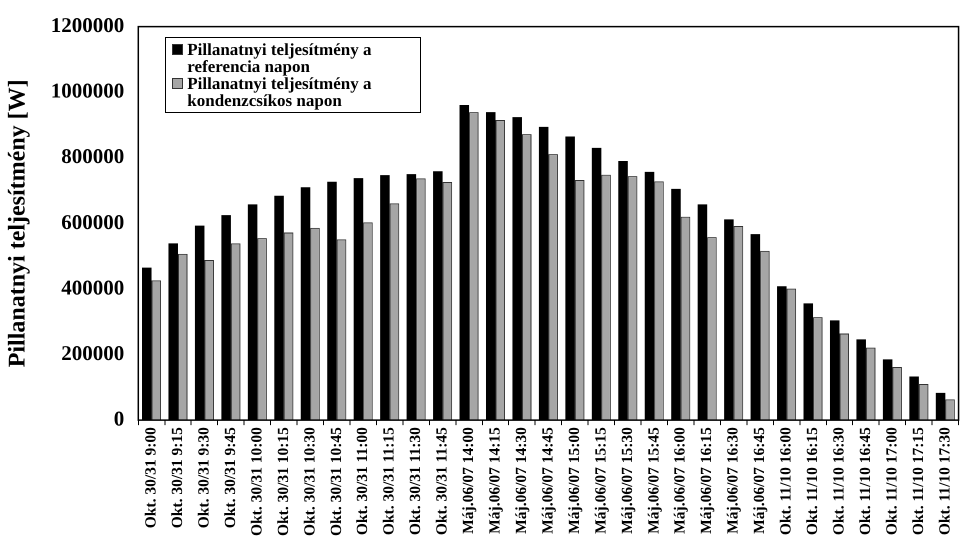 The height and width of the screenshot is (538, 966). Describe the element at coordinates (733, 480) in the screenshot. I see `x-tick-label: Máj.06/07 16:30` at that location.